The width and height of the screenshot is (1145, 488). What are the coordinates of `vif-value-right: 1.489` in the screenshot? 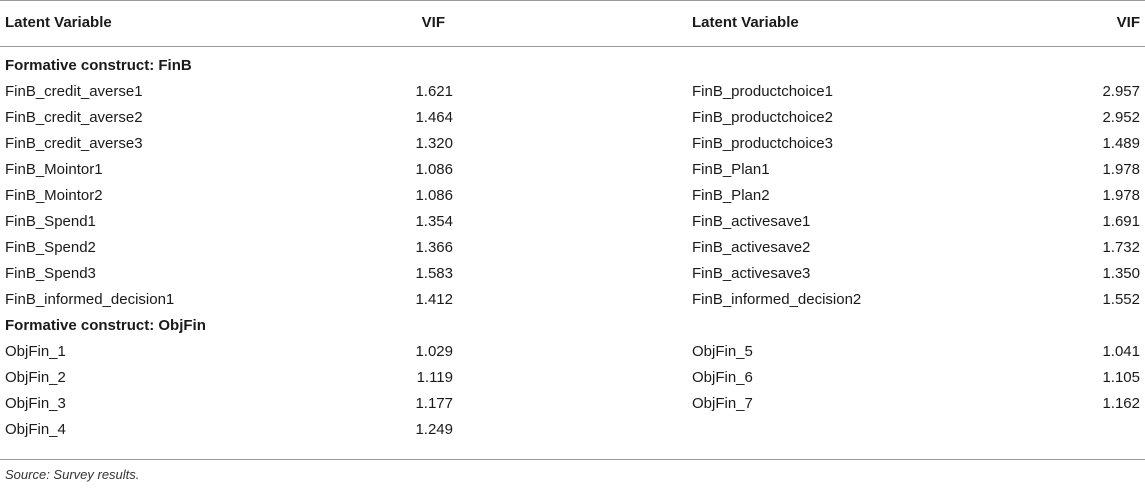 It's located at (1121, 143).